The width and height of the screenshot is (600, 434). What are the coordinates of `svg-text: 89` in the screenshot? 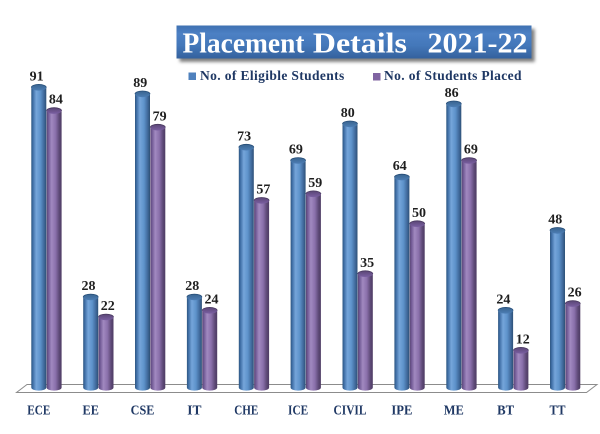 It's located at (140, 83).